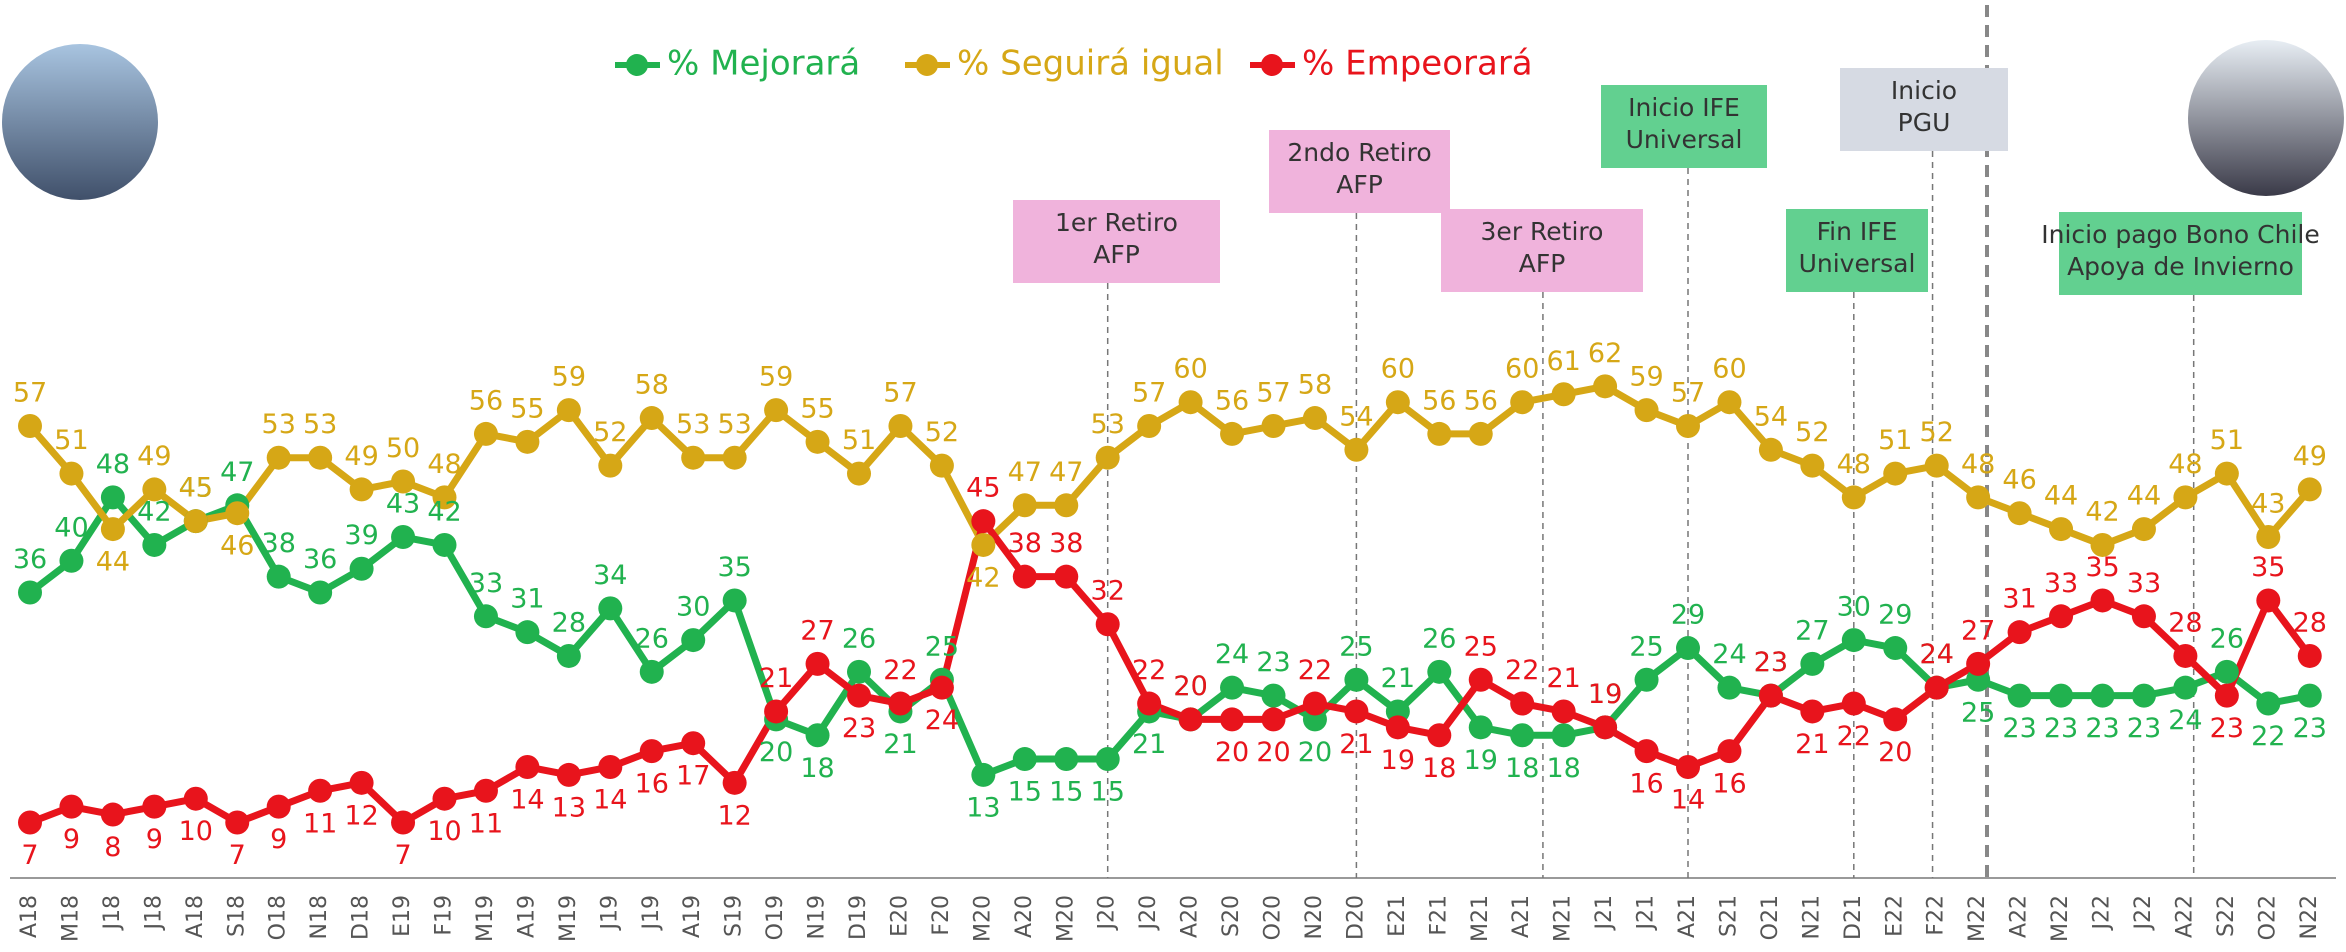 Image resolution: width=2346 pixels, height=952 pixels. I want to click on x-tick-label: N22, so click(2309, 917).